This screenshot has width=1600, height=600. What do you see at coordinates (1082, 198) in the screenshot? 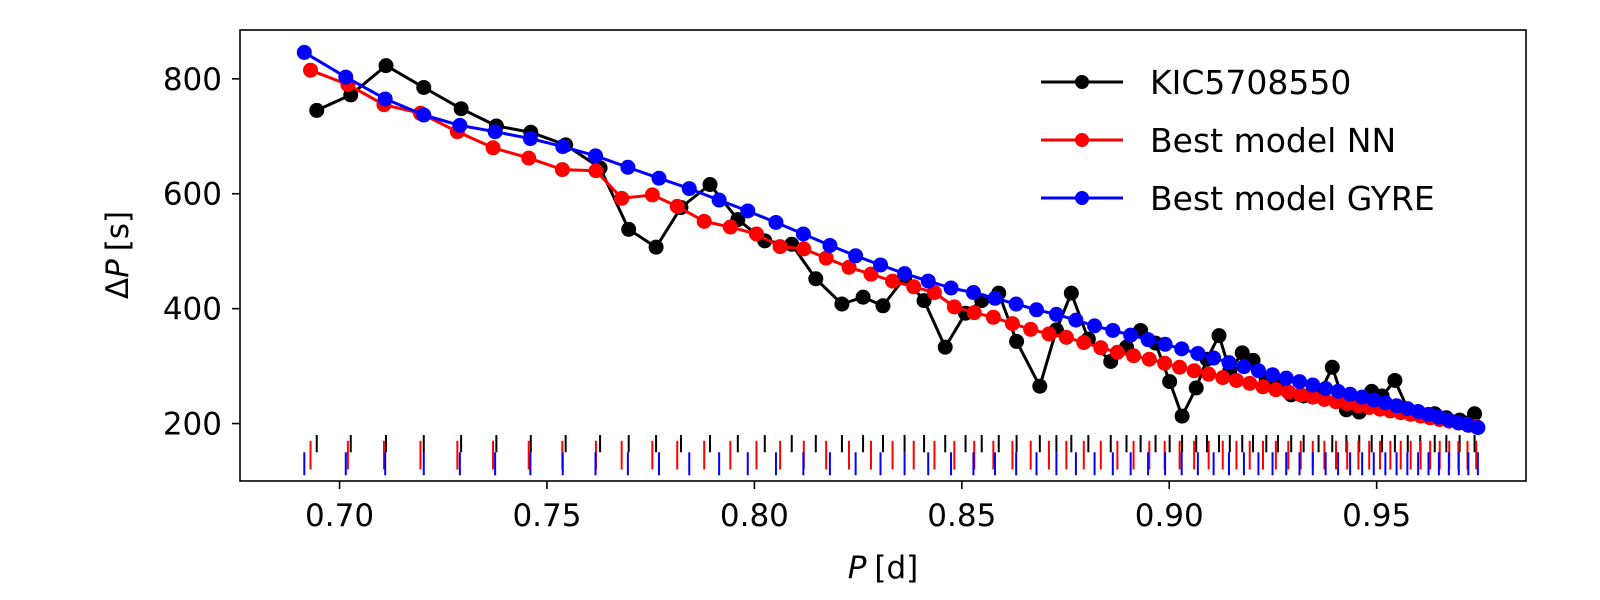
I see `legend-marker-best-model-gyre` at bounding box center [1082, 198].